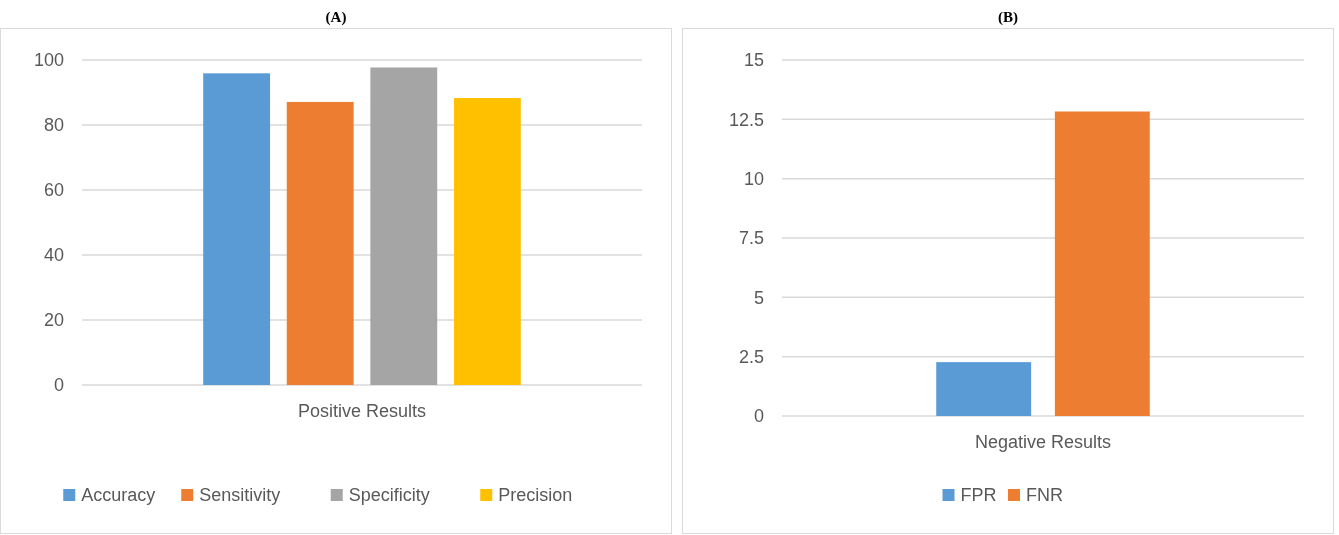 The image size is (1339, 535). I want to click on chart-title: (A), so click(336, 17).